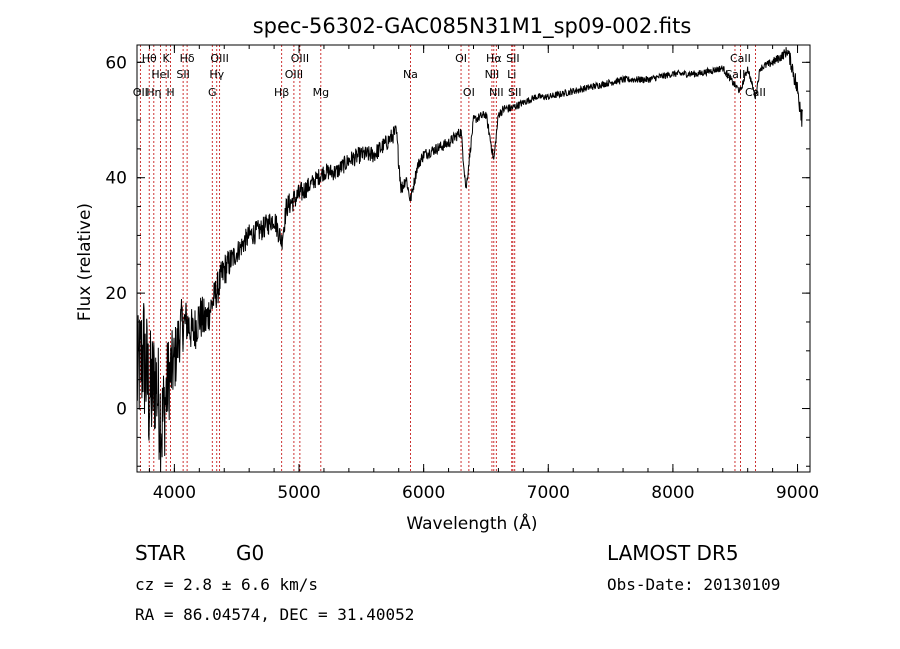 Image resolution: width=900 pixels, height=649 pixels. What do you see at coordinates (321, 92) in the screenshot?
I see `line-marker-label: Mg` at bounding box center [321, 92].